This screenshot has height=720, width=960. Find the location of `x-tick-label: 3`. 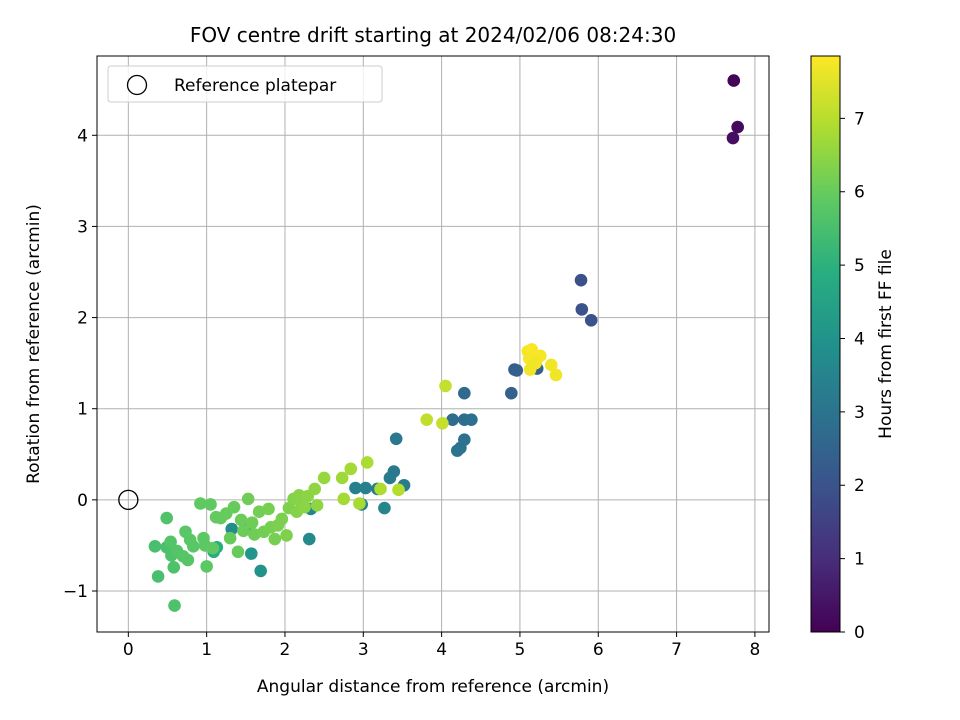

x-tick-label: 3 is located at coordinates (363, 650).